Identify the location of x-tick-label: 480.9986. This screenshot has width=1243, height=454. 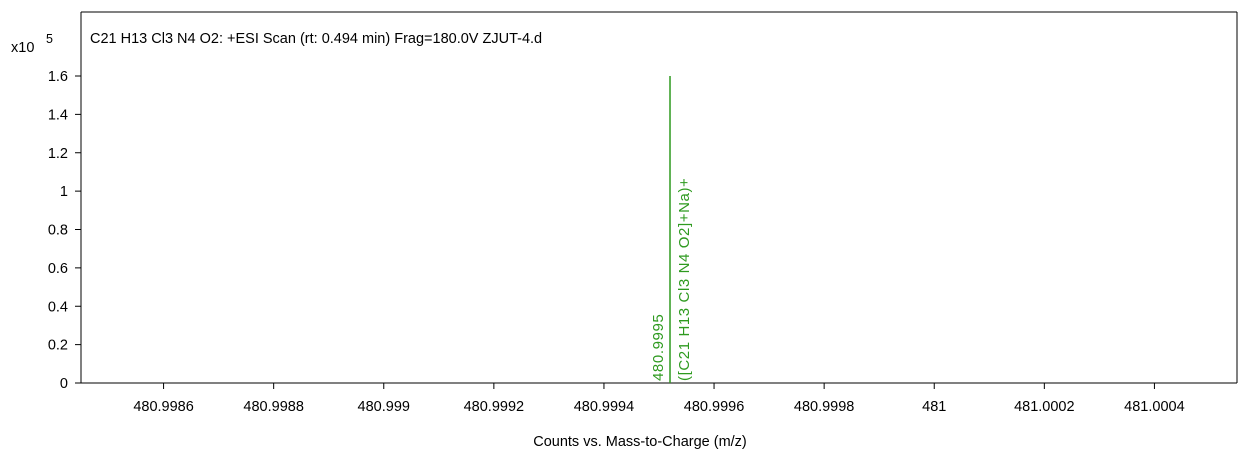
(163, 407).